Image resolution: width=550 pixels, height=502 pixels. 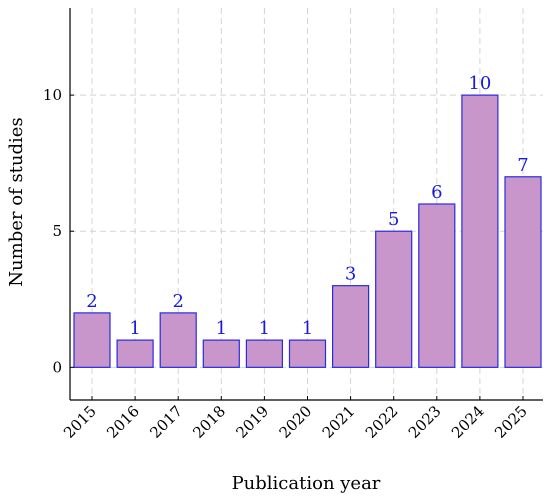 I want to click on y-tick-label-10: 10, so click(x=52, y=95).